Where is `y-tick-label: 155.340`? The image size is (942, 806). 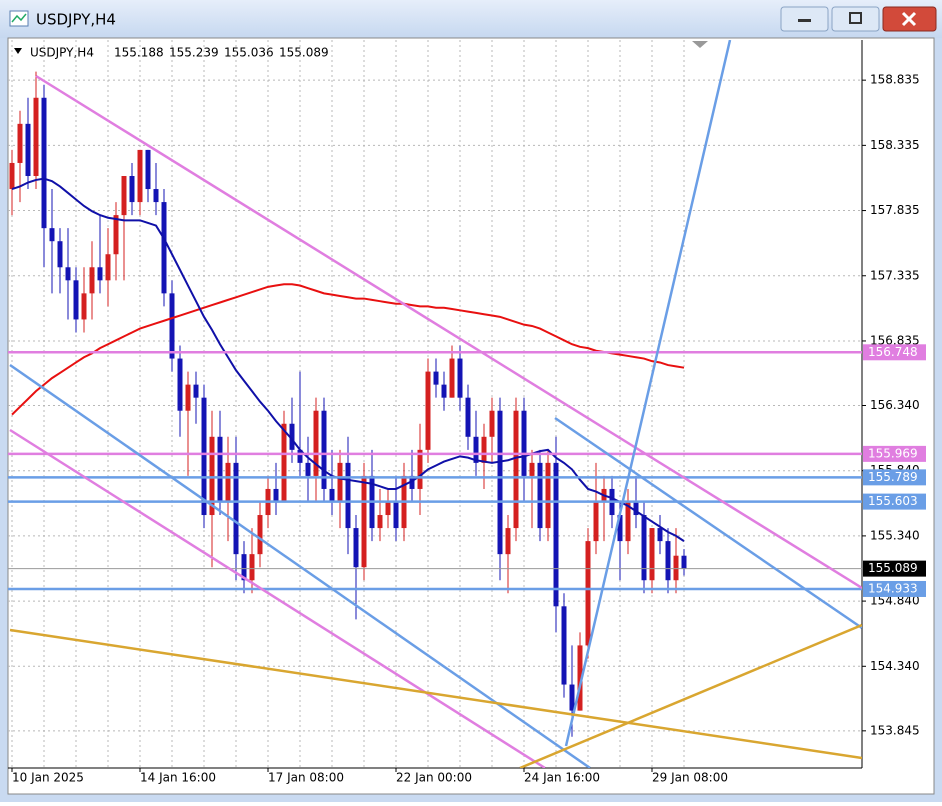
y-tick-label: 155.340 is located at coordinates (895, 535).